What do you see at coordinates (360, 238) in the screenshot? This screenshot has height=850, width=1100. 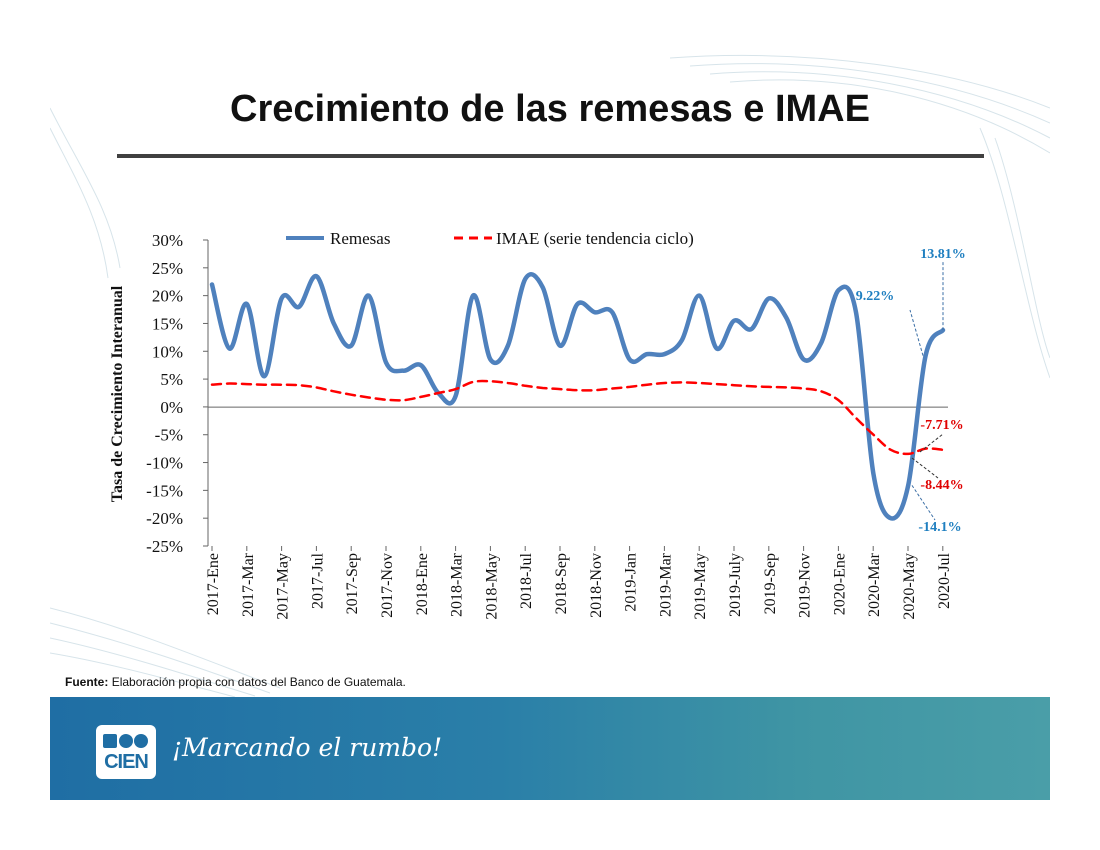 I see `legend-remesas-label: Remesas` at bounding box center [360, 238].